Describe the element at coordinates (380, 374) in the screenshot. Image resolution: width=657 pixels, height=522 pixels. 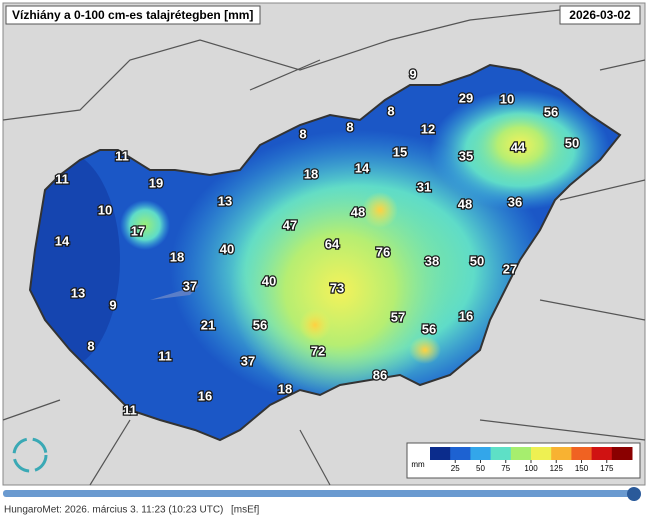
I see `value-label: 86` at that location.